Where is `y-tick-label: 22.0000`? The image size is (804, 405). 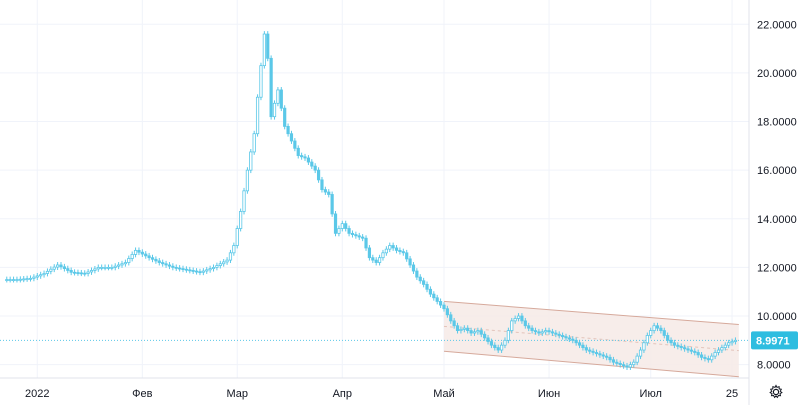 y-tick-label: 22.0000 is located at coordinates (777, 25).